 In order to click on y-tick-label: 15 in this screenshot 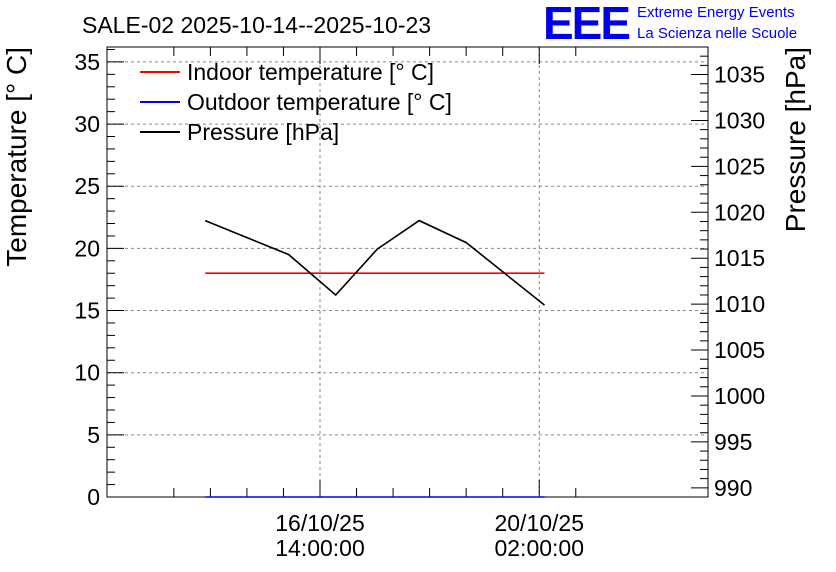, I will do `click(87, 311)`.